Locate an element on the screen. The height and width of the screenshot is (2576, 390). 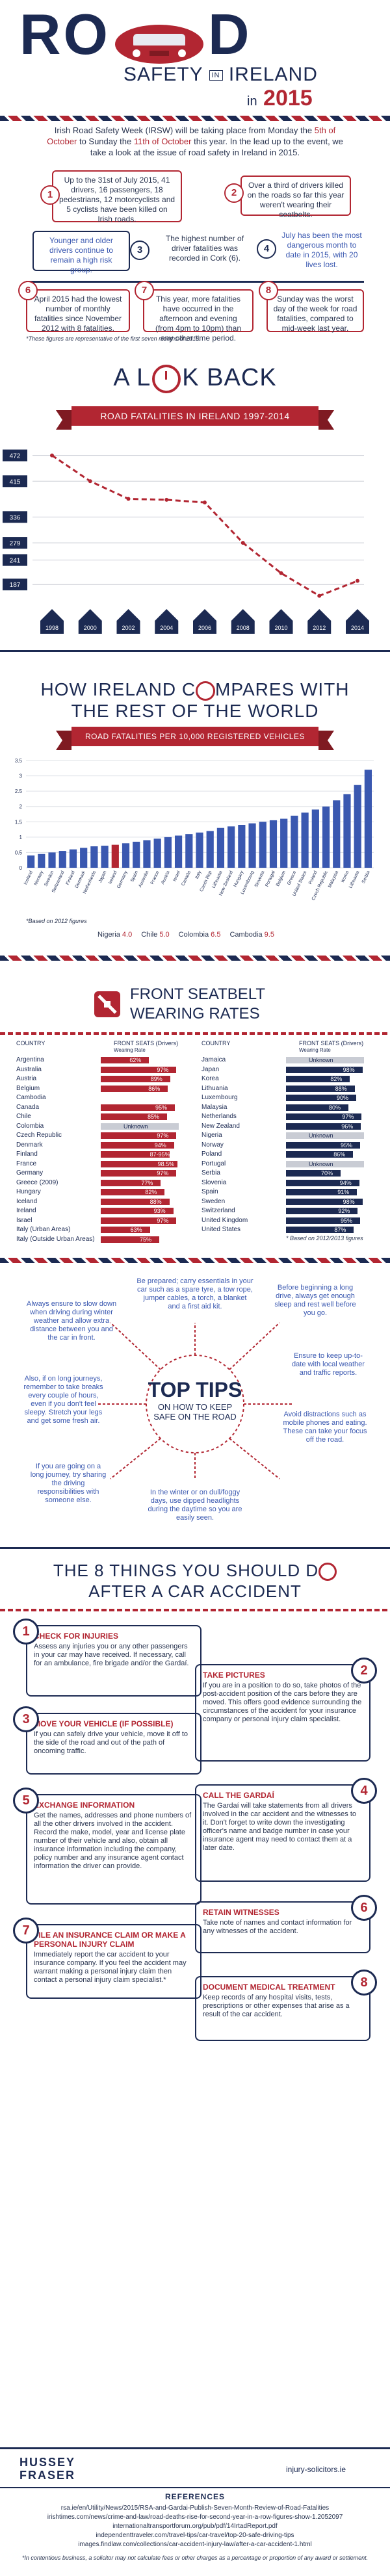
legend-entry: Cambodia 9.5 is located at coordinates (252, 935).